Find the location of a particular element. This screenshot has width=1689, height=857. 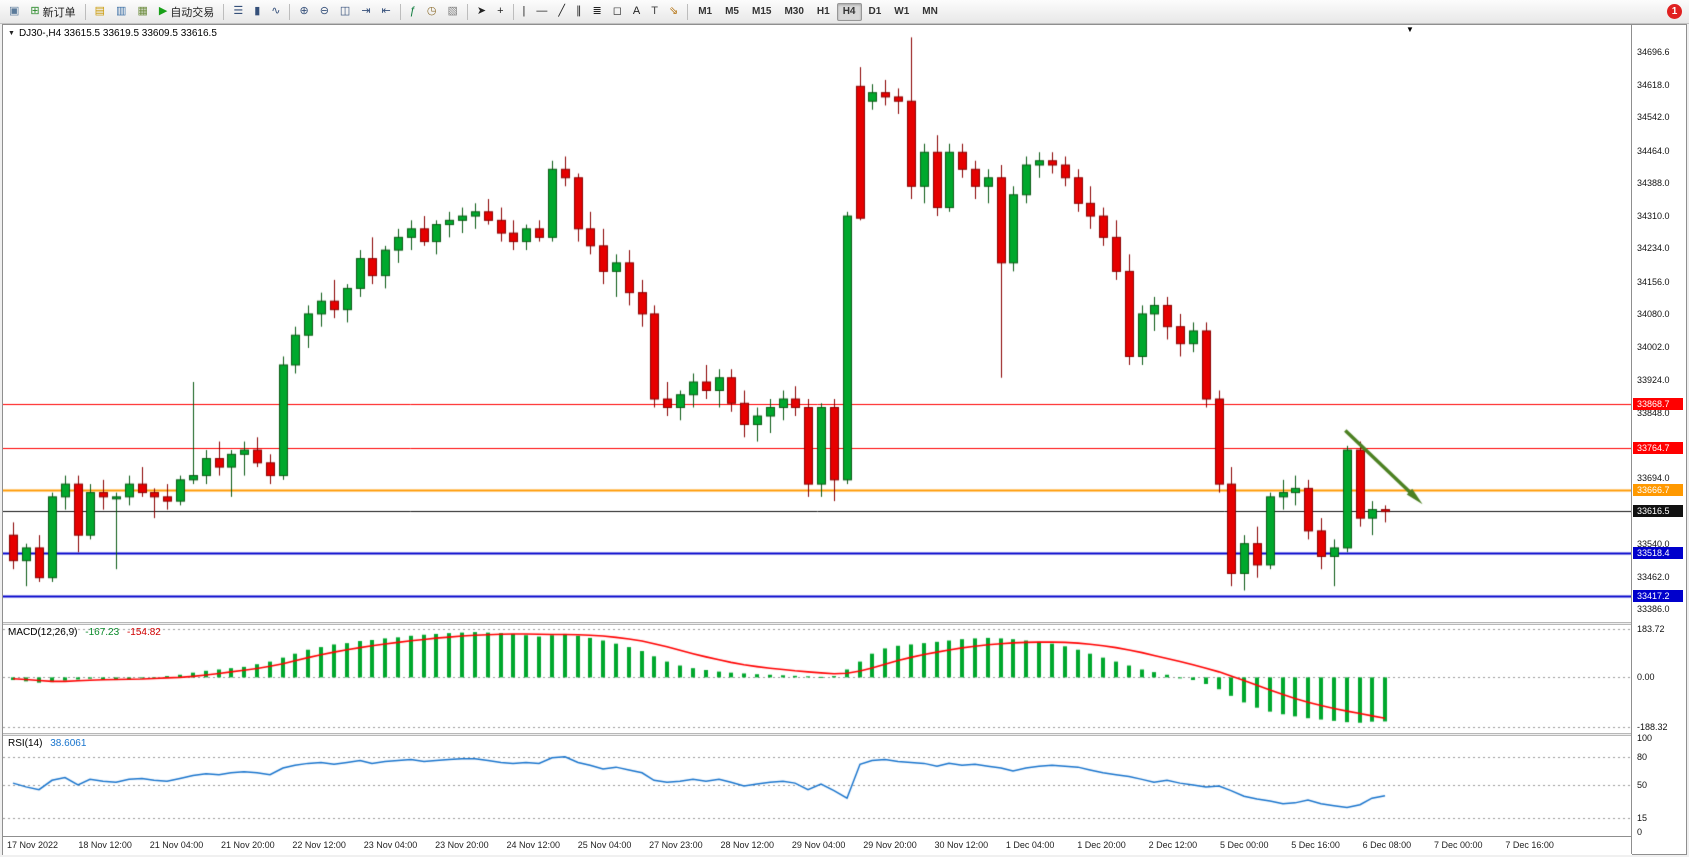

timeframe-m15-button: M15 is located at coordinates (761, 12).